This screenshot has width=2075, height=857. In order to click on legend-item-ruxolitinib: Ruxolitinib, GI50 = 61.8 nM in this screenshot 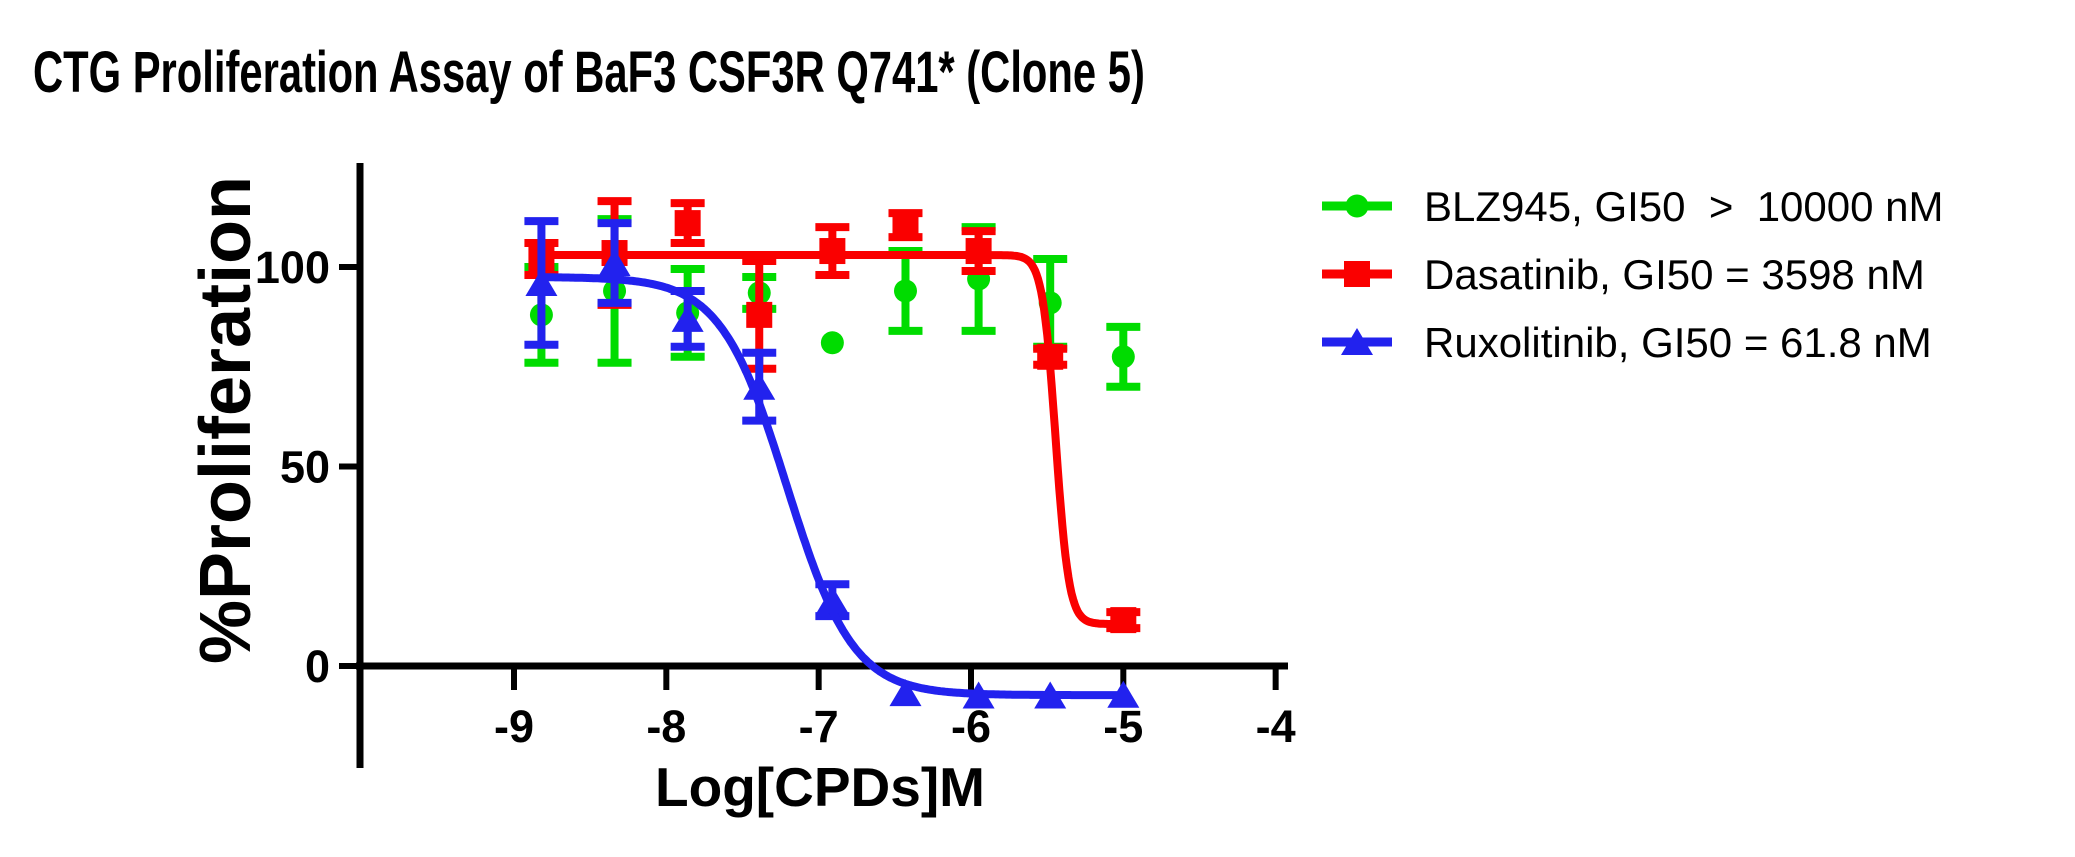, I will do `click(1627, 342)`.